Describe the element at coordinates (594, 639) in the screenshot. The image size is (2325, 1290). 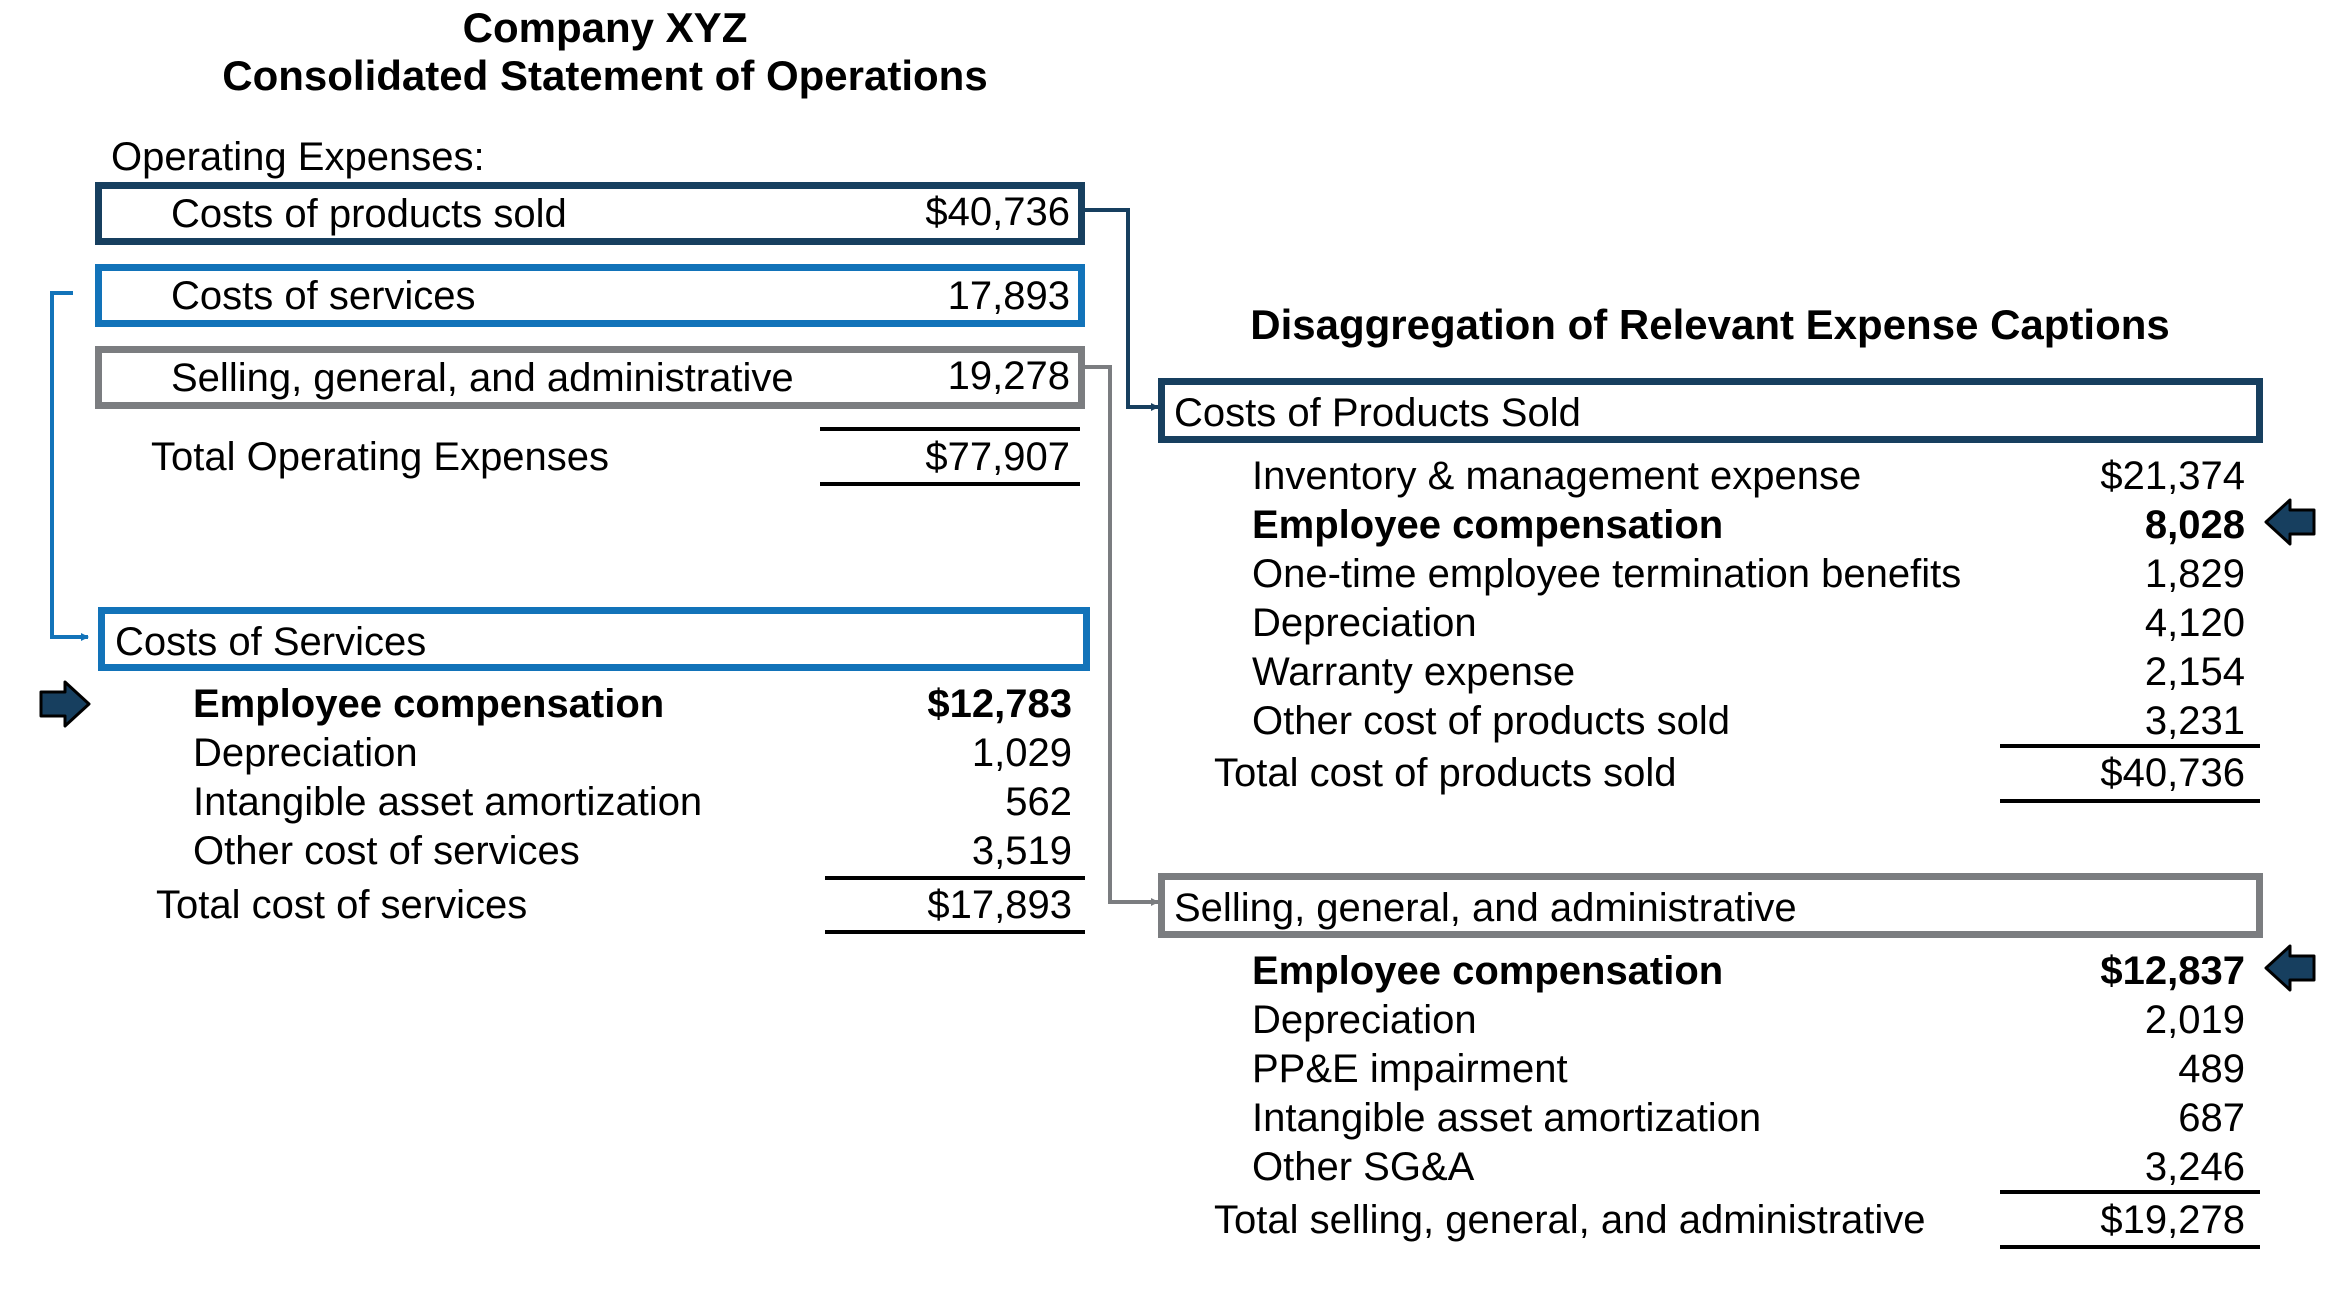
I see `costs-of-services-header-box` at that location.